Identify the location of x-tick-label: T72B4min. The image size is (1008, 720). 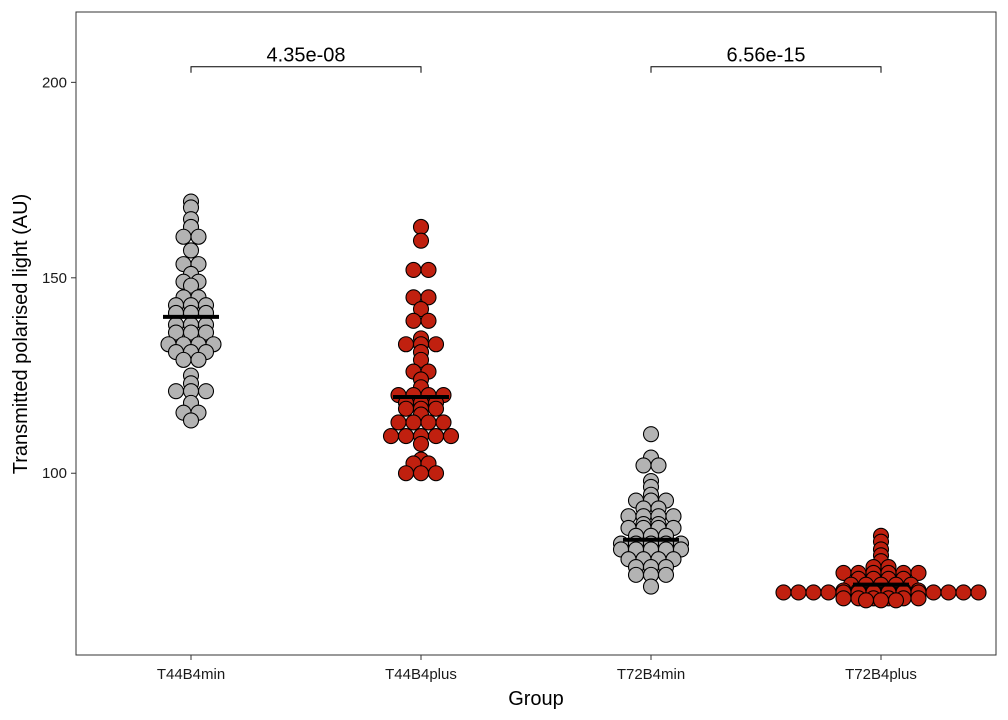
(651, 674).